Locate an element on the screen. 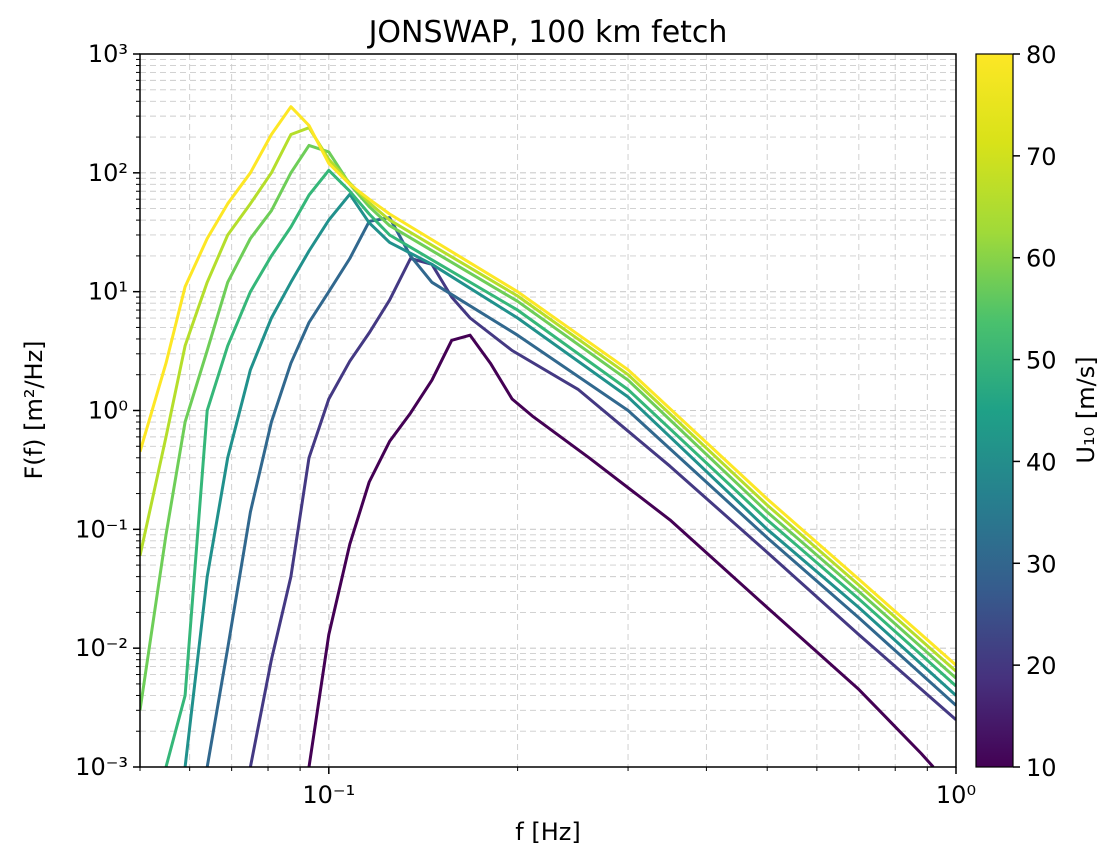 The width and height of the screenshot is (1116, 868). colorbar-ticks: 10 20 30 40 50 60 70 80 is located at coordinates (1035, 411).